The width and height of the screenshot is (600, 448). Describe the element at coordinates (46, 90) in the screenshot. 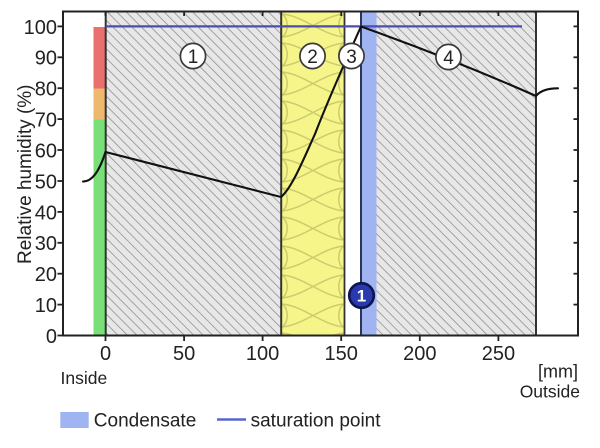

I see `svg-text: 80` at that location.